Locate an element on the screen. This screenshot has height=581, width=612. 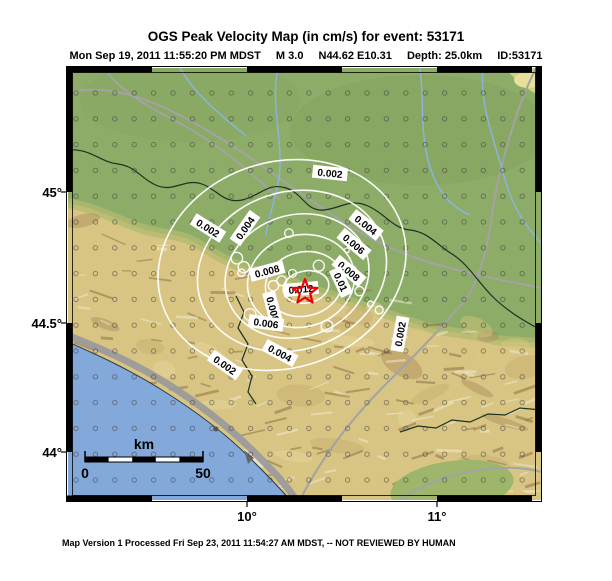
coast-road is located at coordinates (183, 415).